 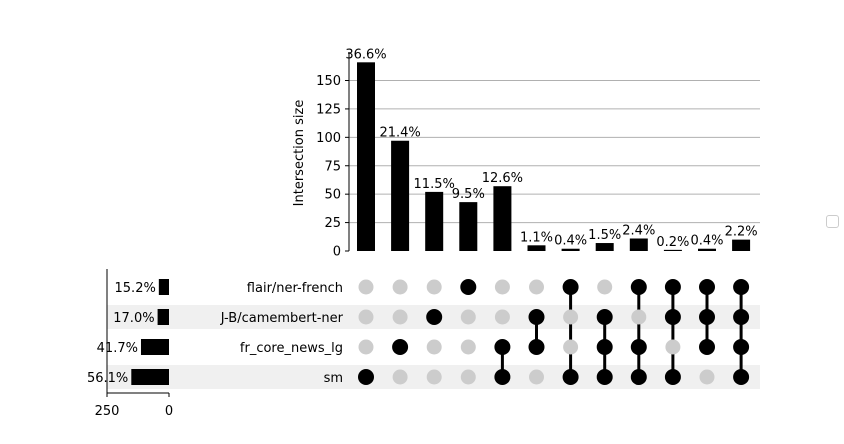 What do you see at coordinates (672, 242) in the screenshot?
I see `intersection-bar-label: 0.2%` at bounding box center [672, 242].